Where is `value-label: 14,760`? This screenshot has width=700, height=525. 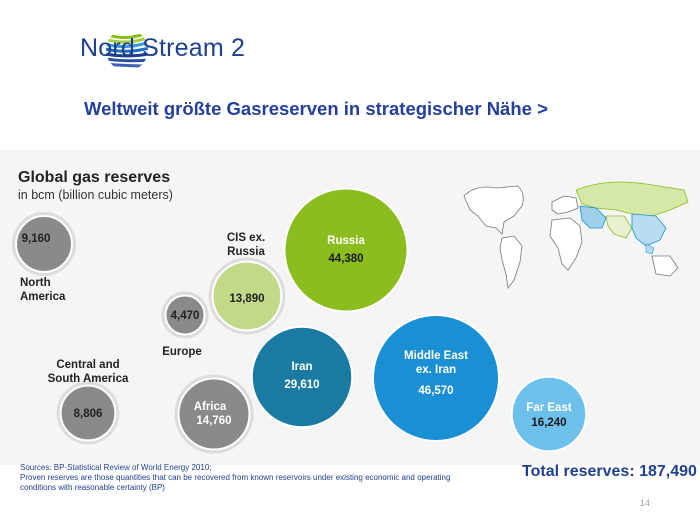
value-label: 14,760 is located at coordinates (213, 421).